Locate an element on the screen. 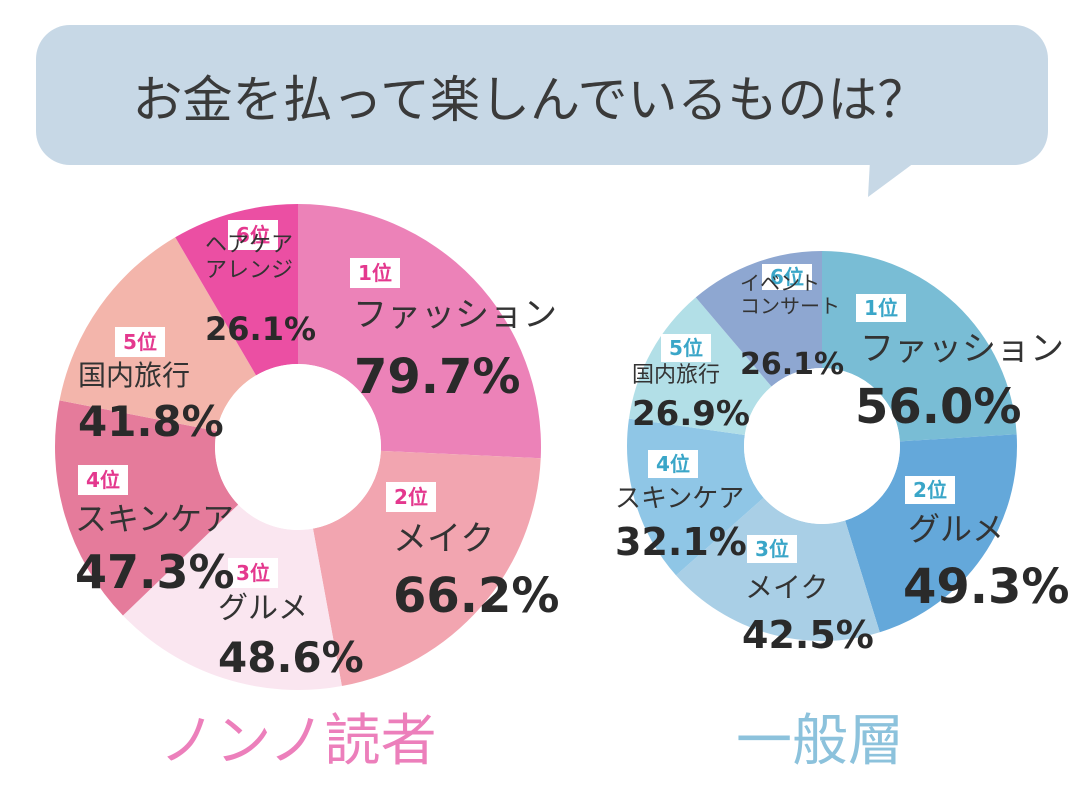 Image resolution: width=1080 pixels, height=810 pixels. value-label: 41.8% is located at coordinates (151, 421).